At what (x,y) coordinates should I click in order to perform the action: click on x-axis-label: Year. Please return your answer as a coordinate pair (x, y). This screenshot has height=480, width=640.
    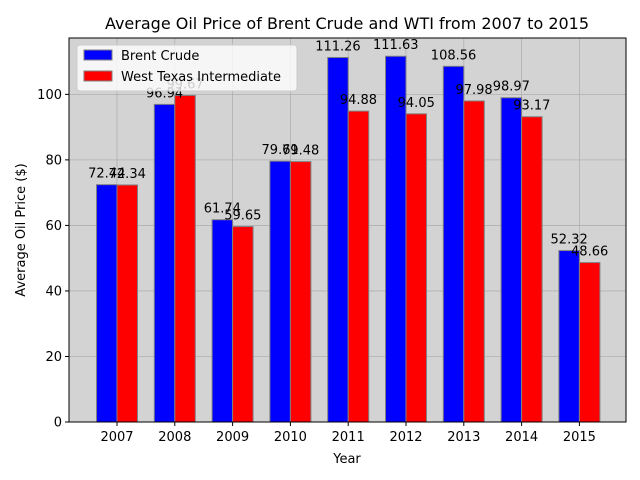
    Looking at the image, I should click on (346, 459).